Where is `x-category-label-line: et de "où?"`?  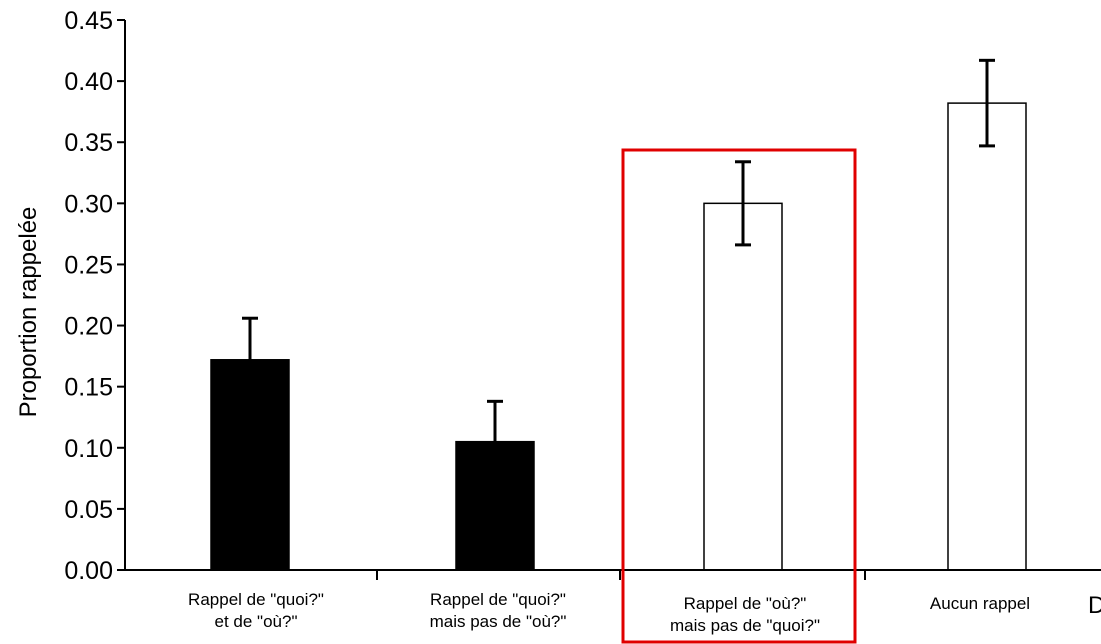 x-category-label-line: et de "où?" is located at coordinates (256, 621).